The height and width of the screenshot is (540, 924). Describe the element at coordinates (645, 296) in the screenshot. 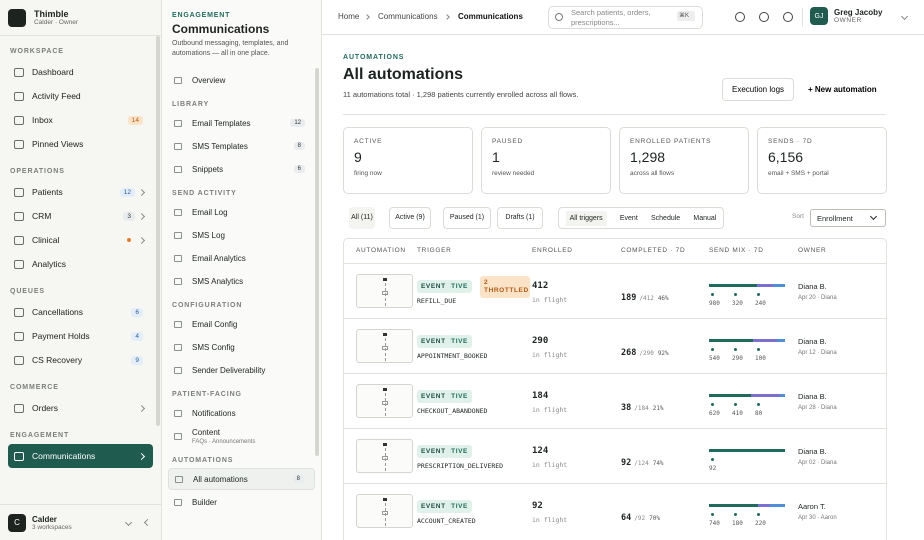

I see `completed: 189/412 46%` at that location.